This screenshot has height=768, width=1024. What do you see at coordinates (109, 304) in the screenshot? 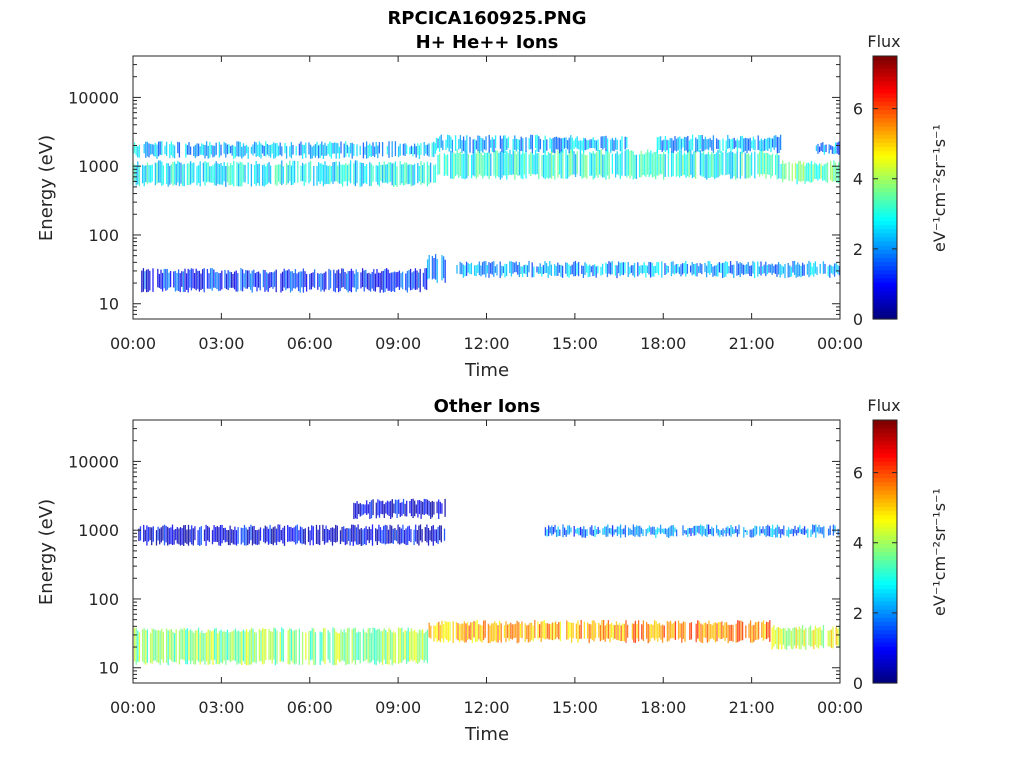
I see `y-tick-label: 10` at bounding box center [109, 304].